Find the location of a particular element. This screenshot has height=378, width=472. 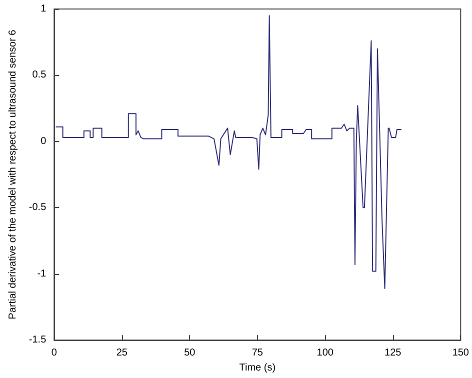

x-tick-label: 0 is located at coordinates (54, 353).